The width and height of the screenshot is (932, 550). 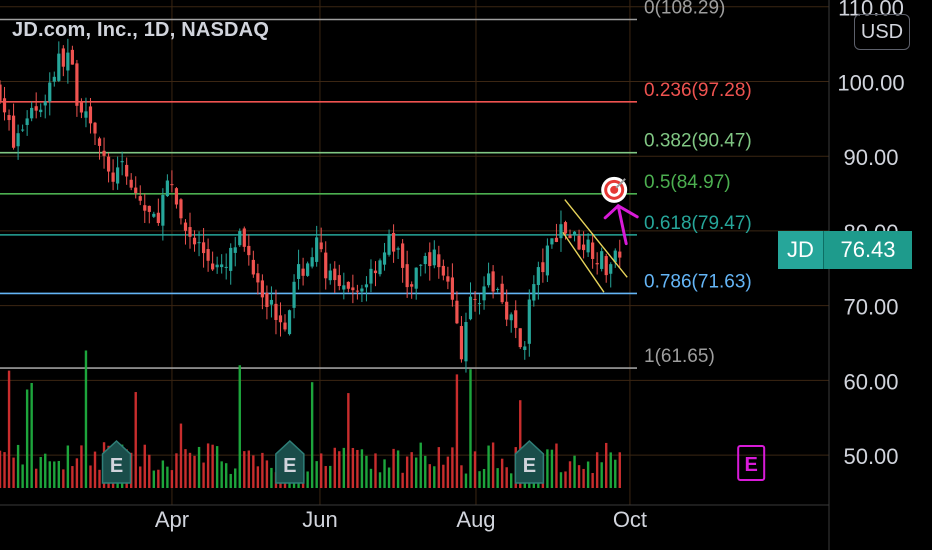 What do you see at coordinates (698, 141) in the screenshot?
I see `fib-level-label: 0.382(90.47)` at bounding box center [698, 141].